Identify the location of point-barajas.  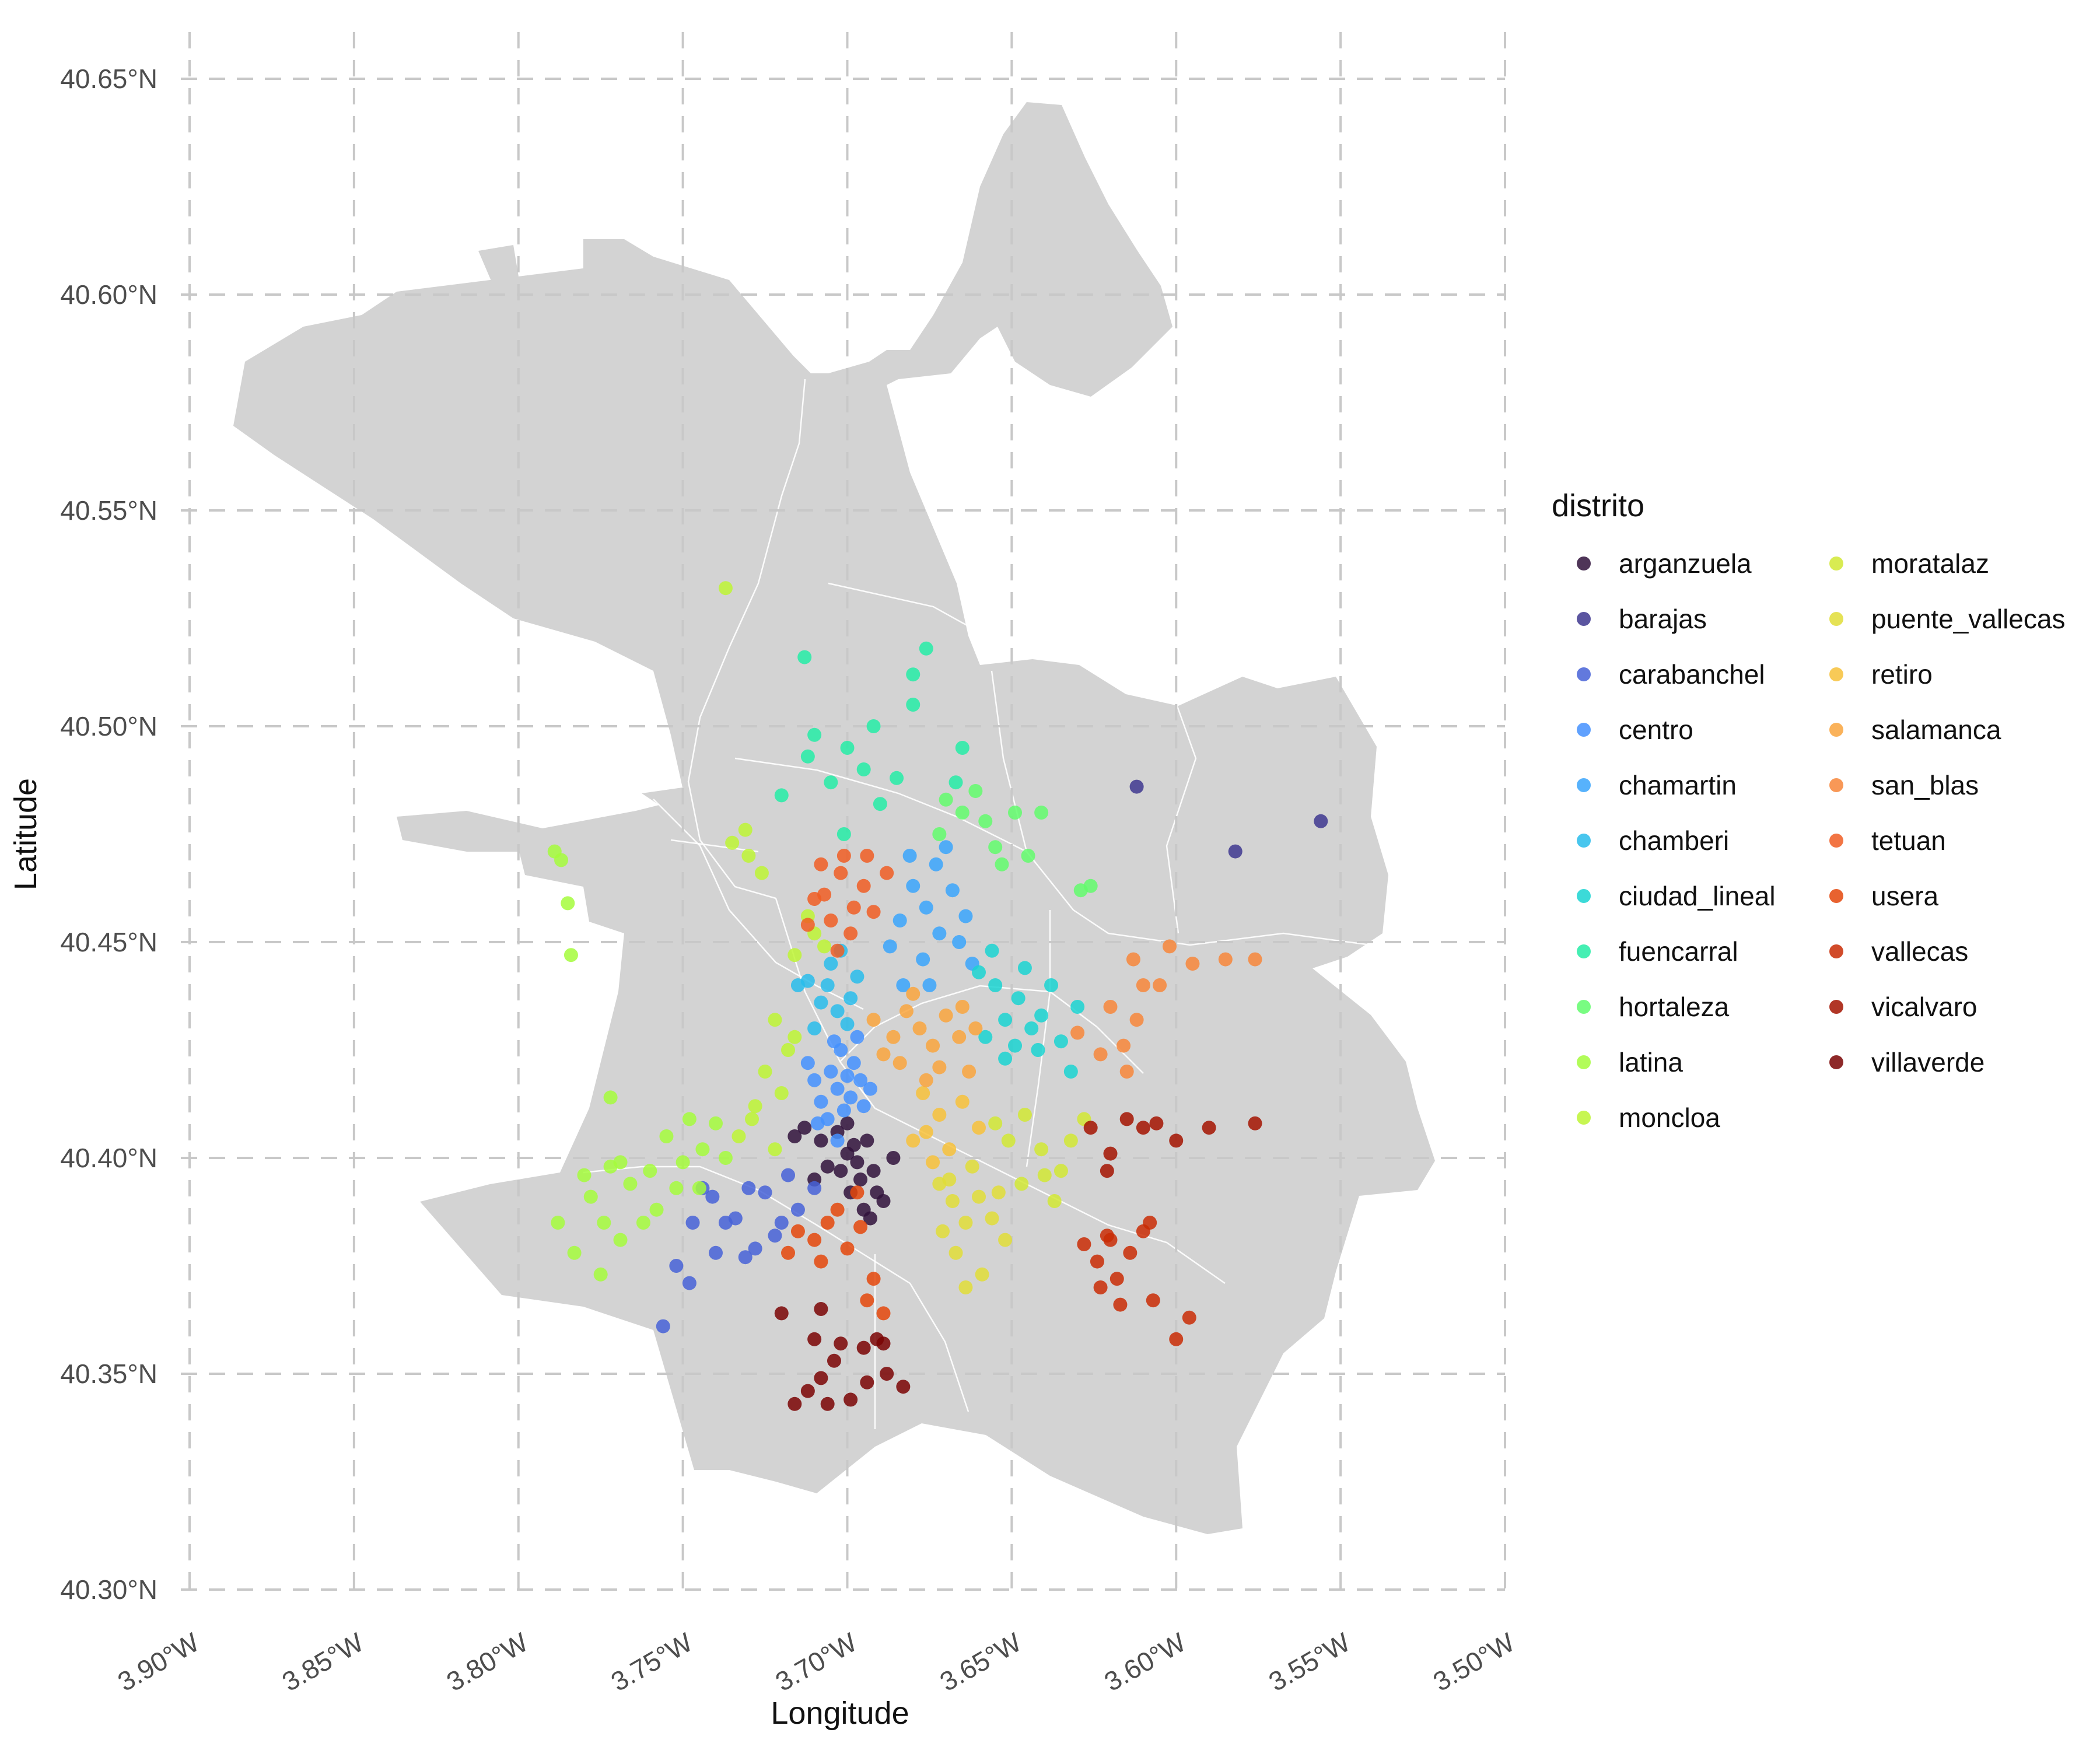
(1235, 851).